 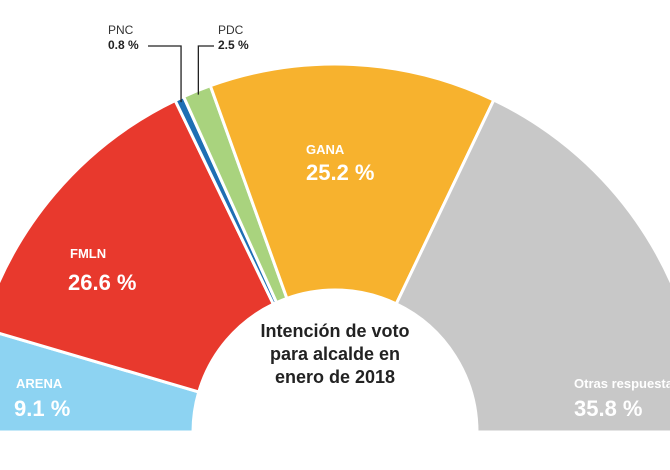 What do you see at coordinates (205, 70) in the screenshot?
I see `callout-line-pdc` at bounding box center [205, 70].